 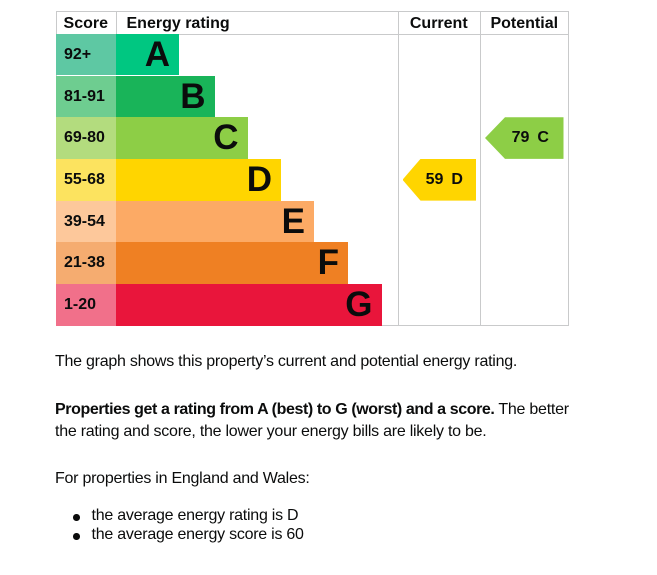 What do you see at coordinates (398, 168) in the screenshot?
I see `table-divider-current` at bounding box center [398, 168].